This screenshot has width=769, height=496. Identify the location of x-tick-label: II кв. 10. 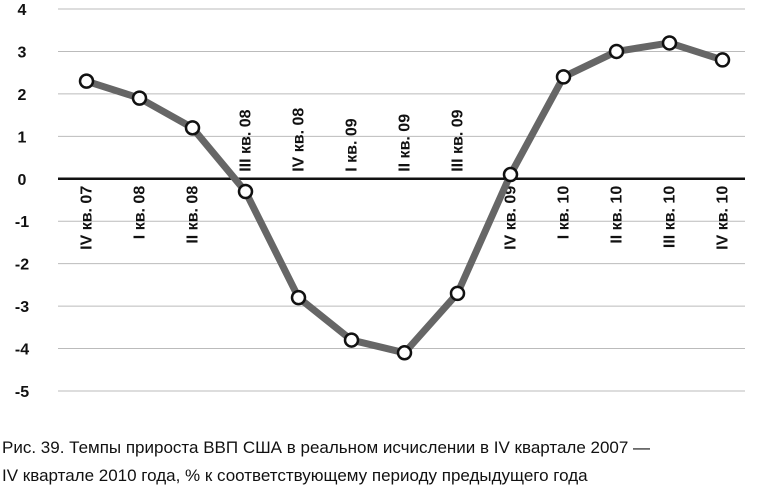
(617, 215).